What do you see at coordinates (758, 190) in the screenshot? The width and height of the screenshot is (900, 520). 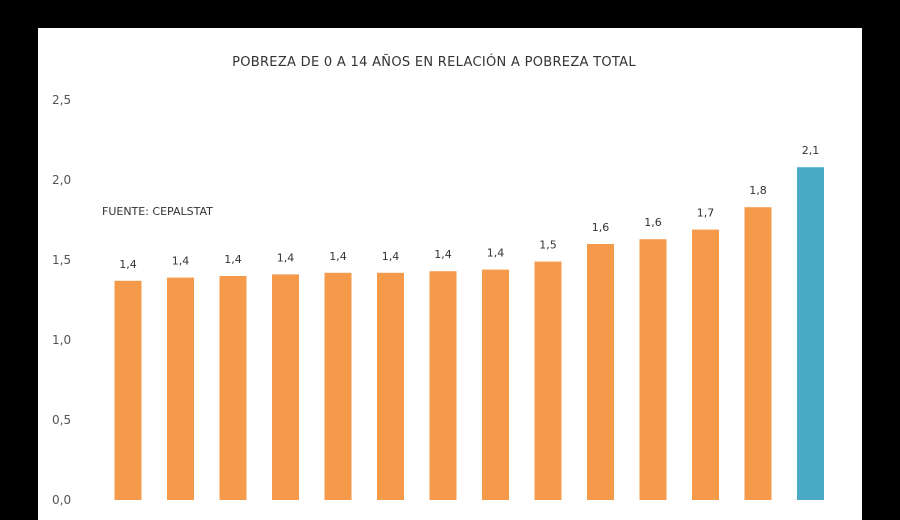 I see `data-label: 1,8` at bounding box center [758, 190].